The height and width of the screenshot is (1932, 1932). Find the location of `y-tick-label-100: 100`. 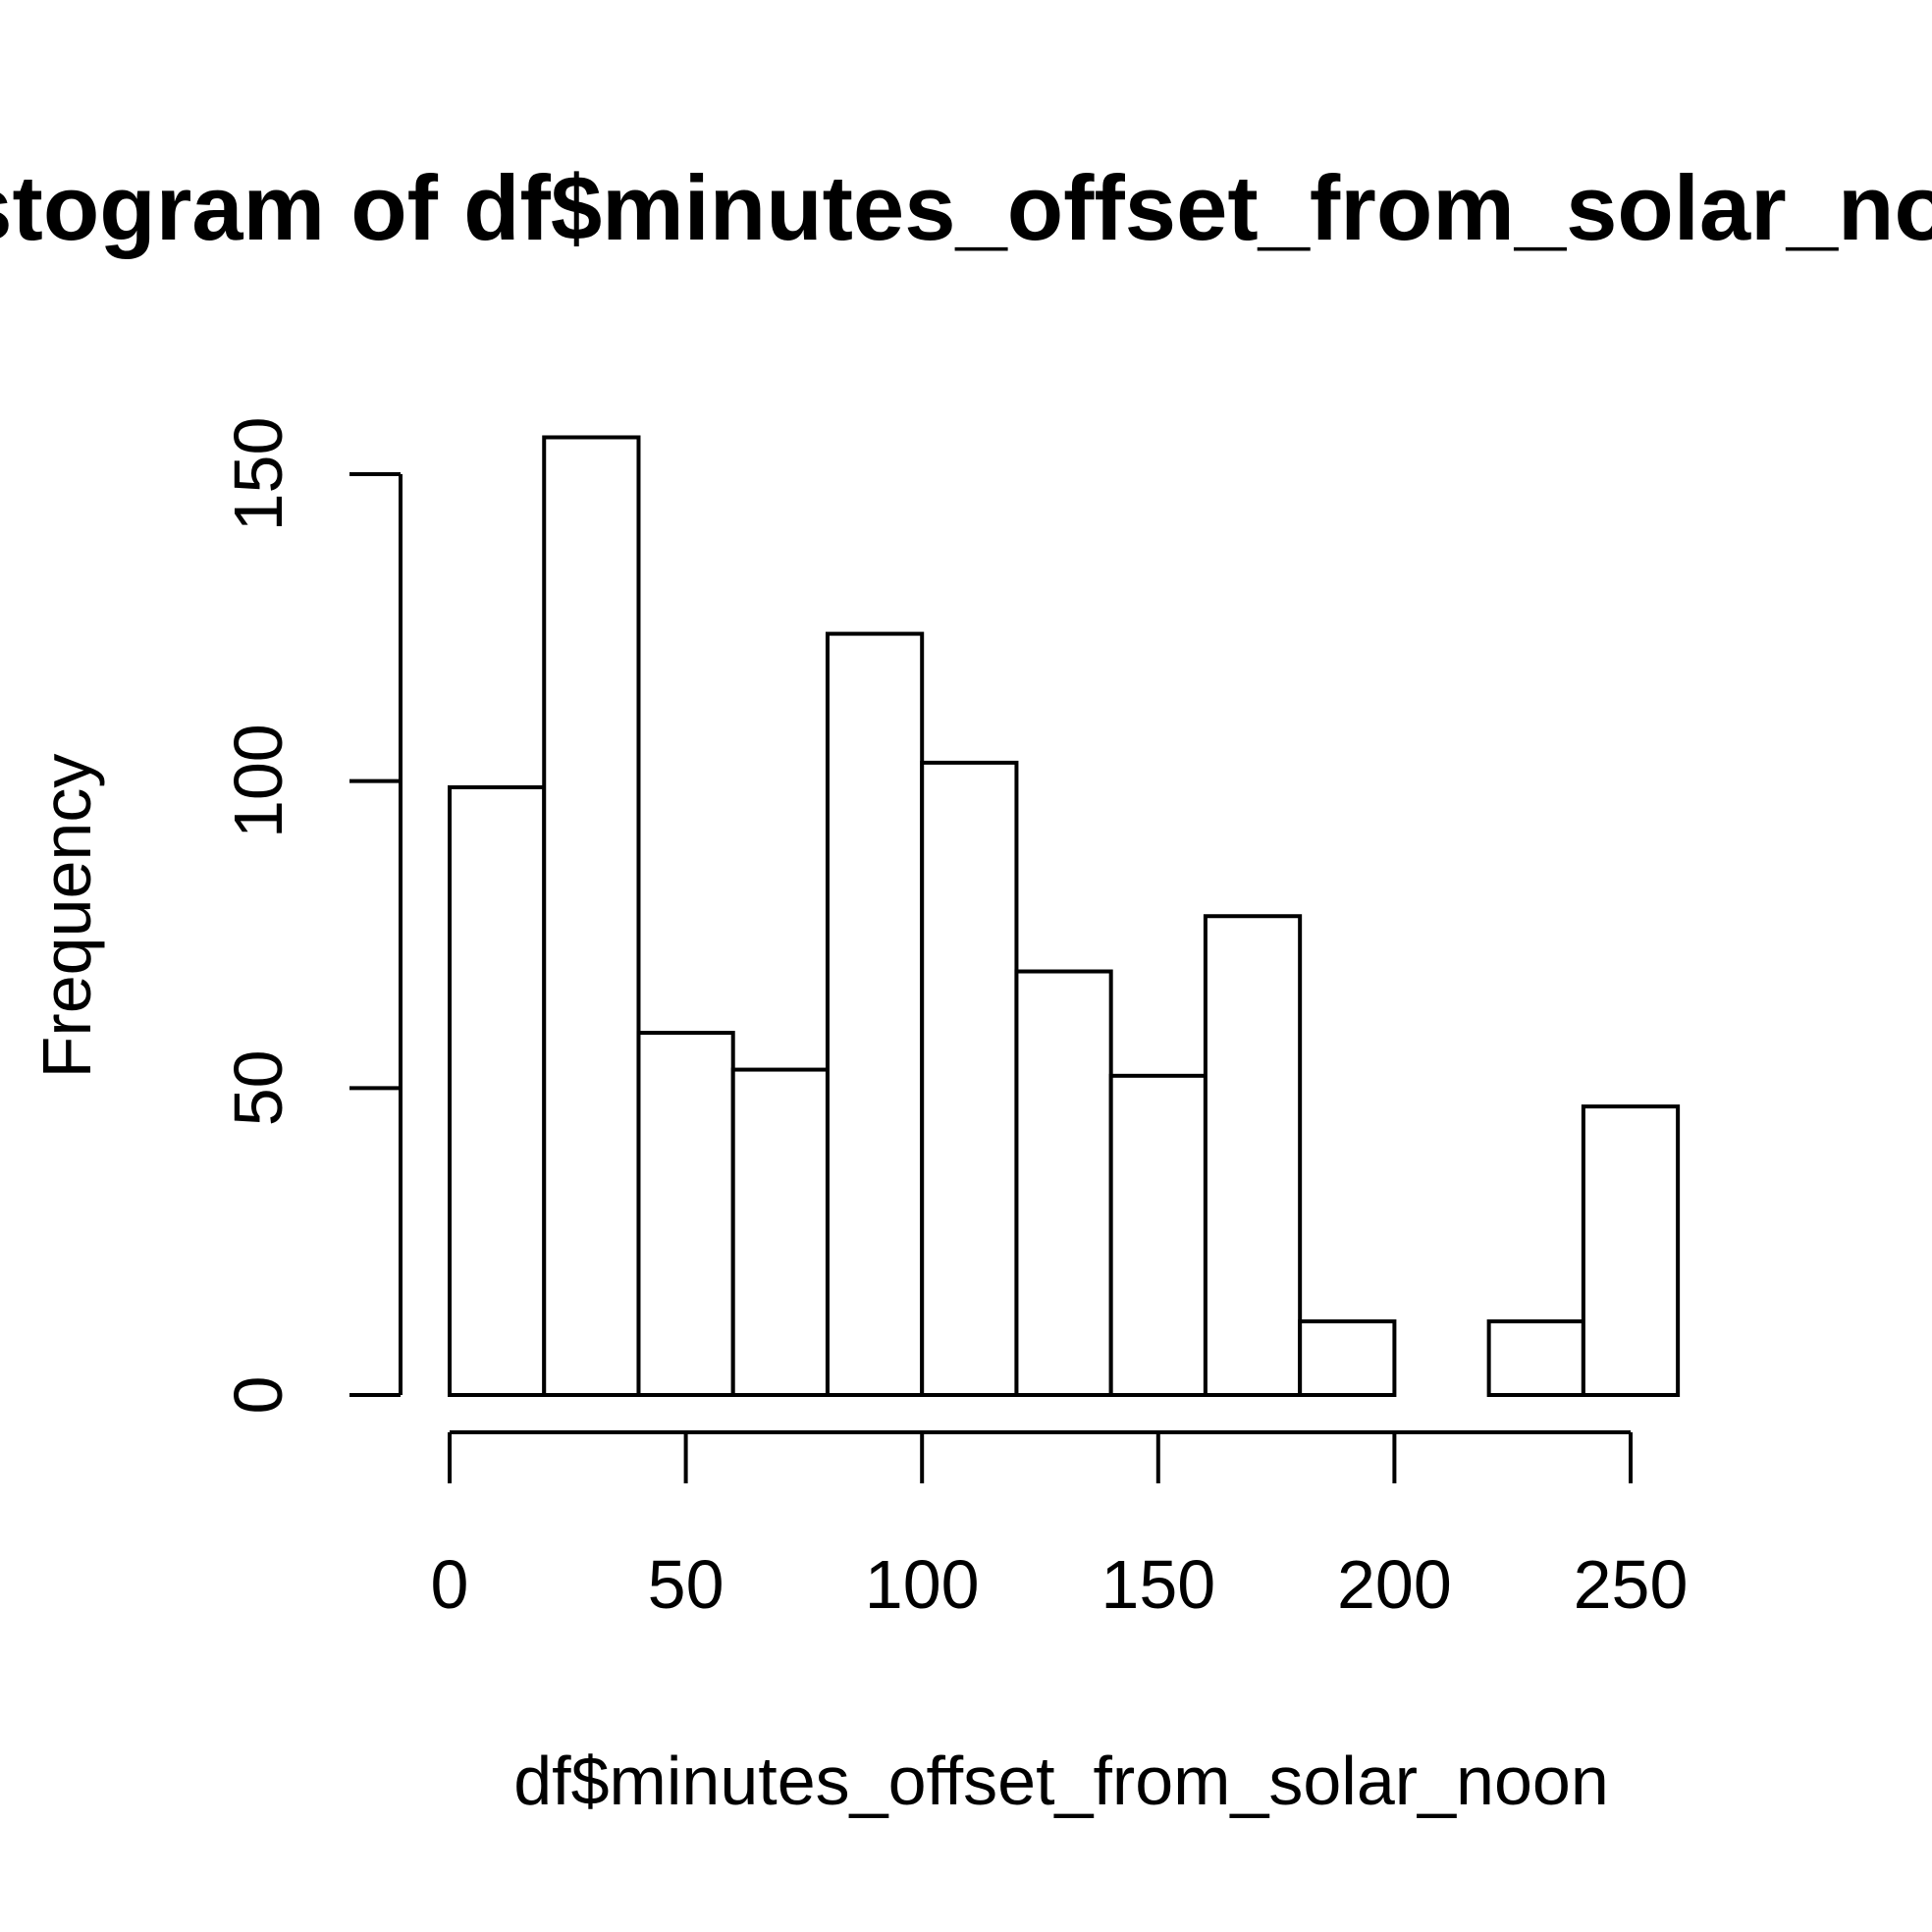

y-tick-label-100: 100 is located at coordinates (258, 781).